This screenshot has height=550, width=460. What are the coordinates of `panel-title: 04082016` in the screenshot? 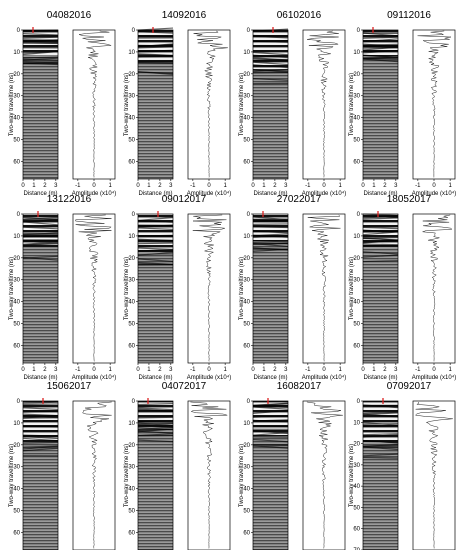 It's located at (69, 15).